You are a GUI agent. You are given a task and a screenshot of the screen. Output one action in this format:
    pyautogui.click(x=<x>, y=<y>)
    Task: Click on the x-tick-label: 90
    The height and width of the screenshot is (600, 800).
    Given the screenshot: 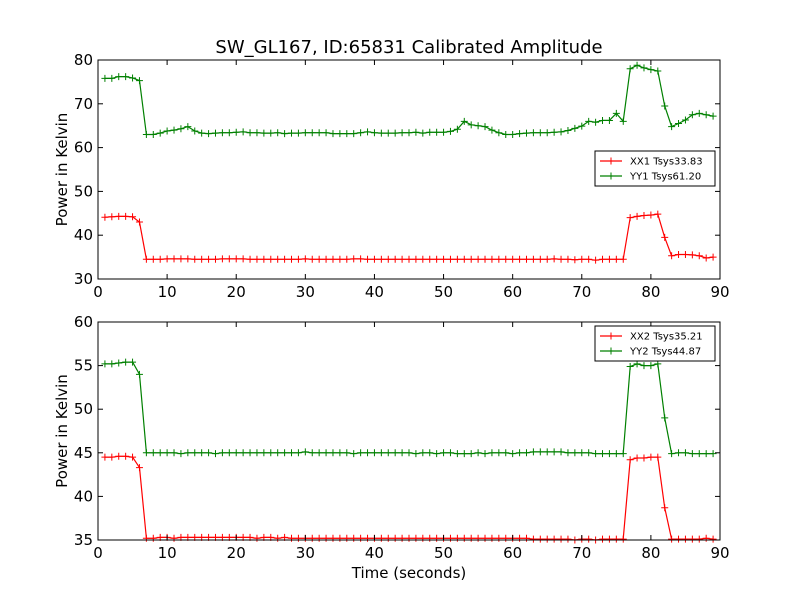 What is the action you would take?
    pyautogui.click(x=719, y=292)
    